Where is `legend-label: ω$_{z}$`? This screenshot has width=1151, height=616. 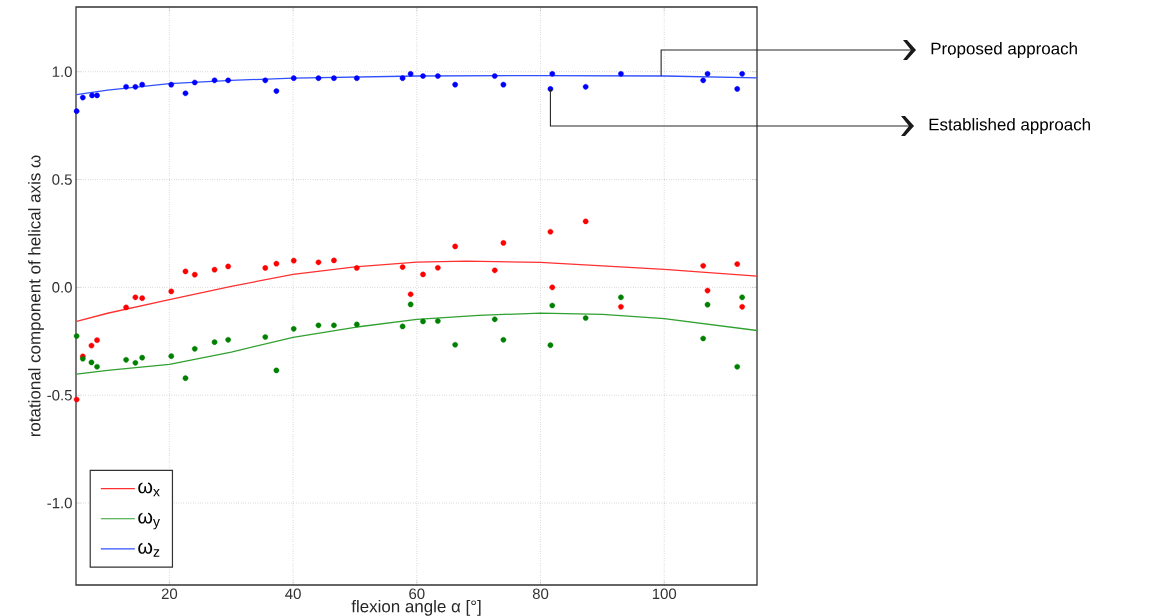 legend-label: ω$_{z}$ is located at coordinates (149, 549).